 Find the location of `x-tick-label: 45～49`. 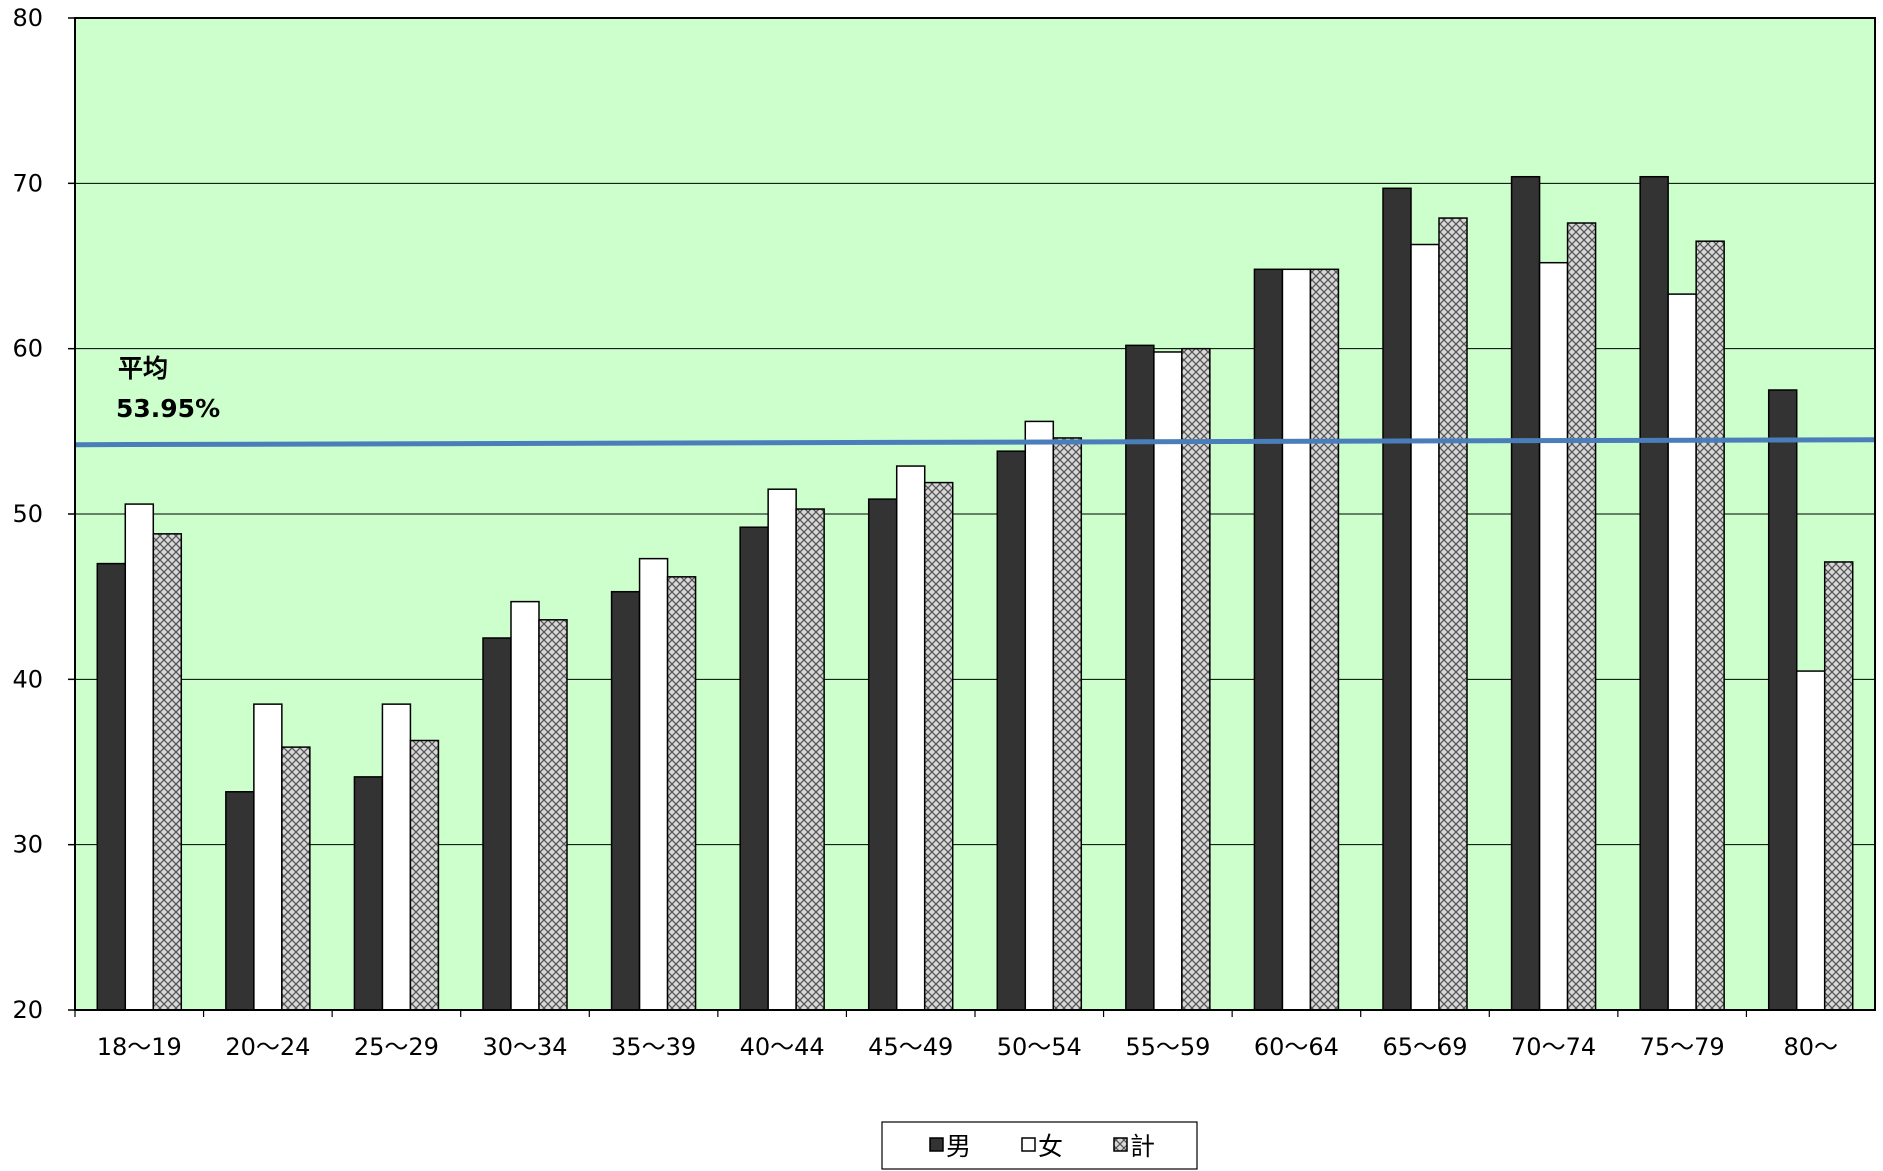

x-tick-label: 45～49 is located at coordinates (910, 1047).